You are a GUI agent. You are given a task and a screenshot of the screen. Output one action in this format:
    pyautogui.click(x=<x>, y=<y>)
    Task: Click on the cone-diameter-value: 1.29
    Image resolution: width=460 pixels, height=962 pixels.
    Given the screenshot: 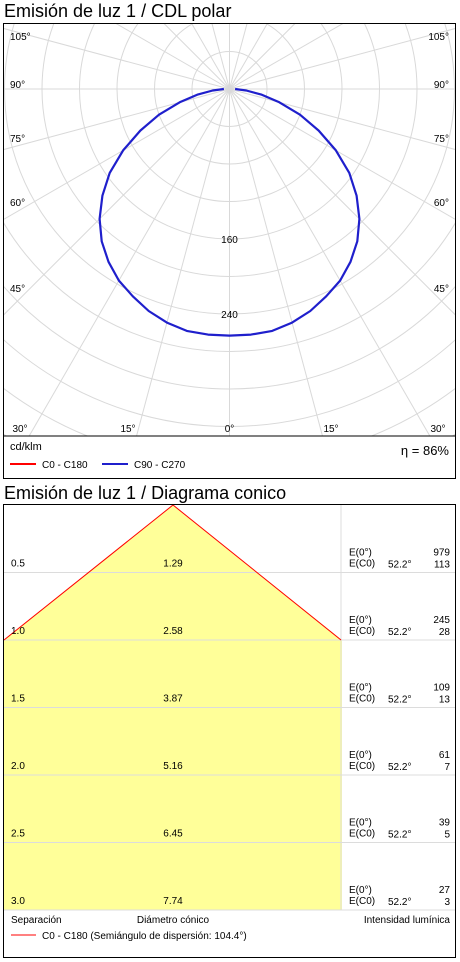 What is the action you would take?
    pyautogui.click(x=173, y=564)
    